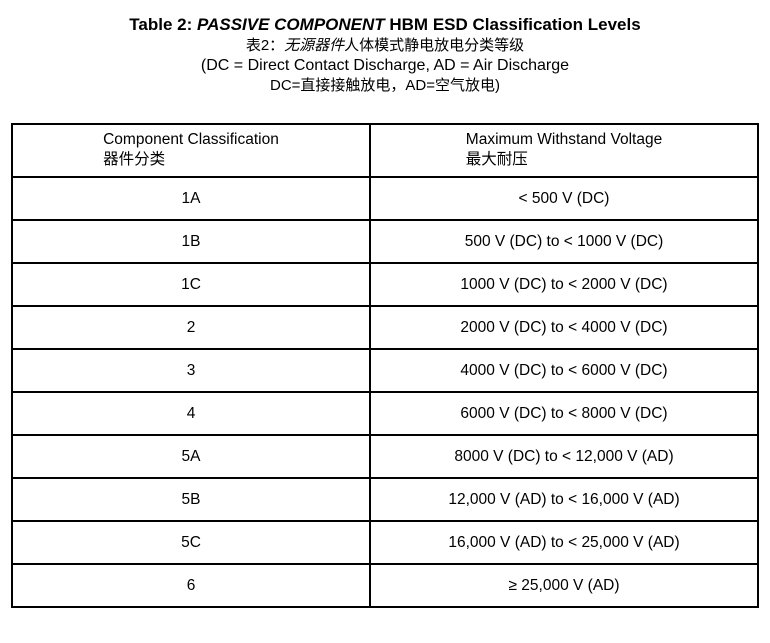 This screenshot has height=643, width=770. I want to click on header-component-classification-en: Component Classification, so click(191, 139).